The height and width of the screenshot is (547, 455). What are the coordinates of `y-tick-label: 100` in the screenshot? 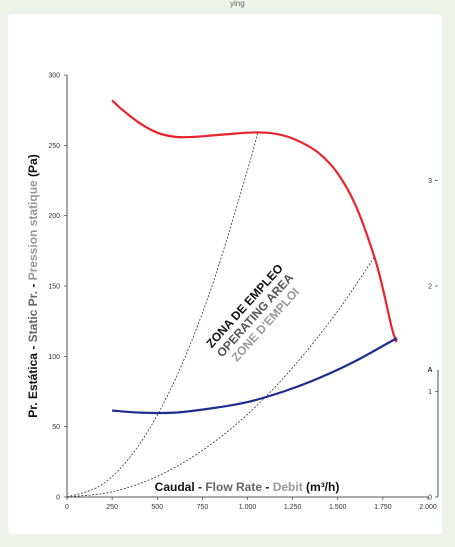 It's located at (54, 357).